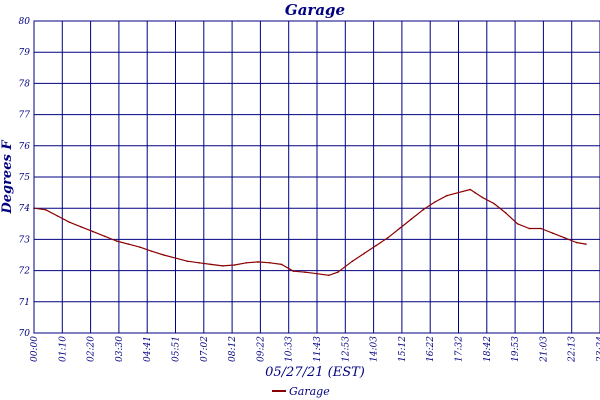 The height and width of the screenshot is (400, 600). What do you see at coordinates (63, 349) in the screenshot?
I see `x-tick-label: 01:10` at bounding box center [63, 349].